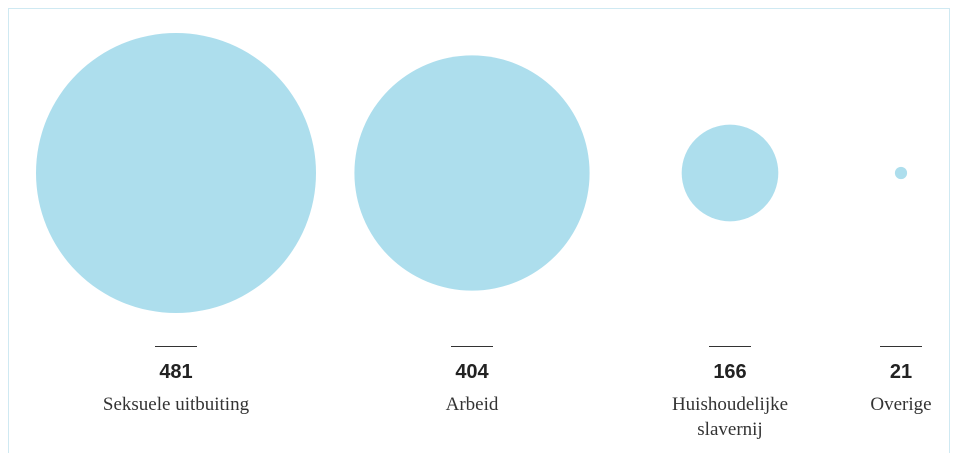 This screenshot has height=453, width=954. Describe the element at coordinates (176, 404) in the screenshot. I see `category-label: Seksuele uitbuiting` at that location.